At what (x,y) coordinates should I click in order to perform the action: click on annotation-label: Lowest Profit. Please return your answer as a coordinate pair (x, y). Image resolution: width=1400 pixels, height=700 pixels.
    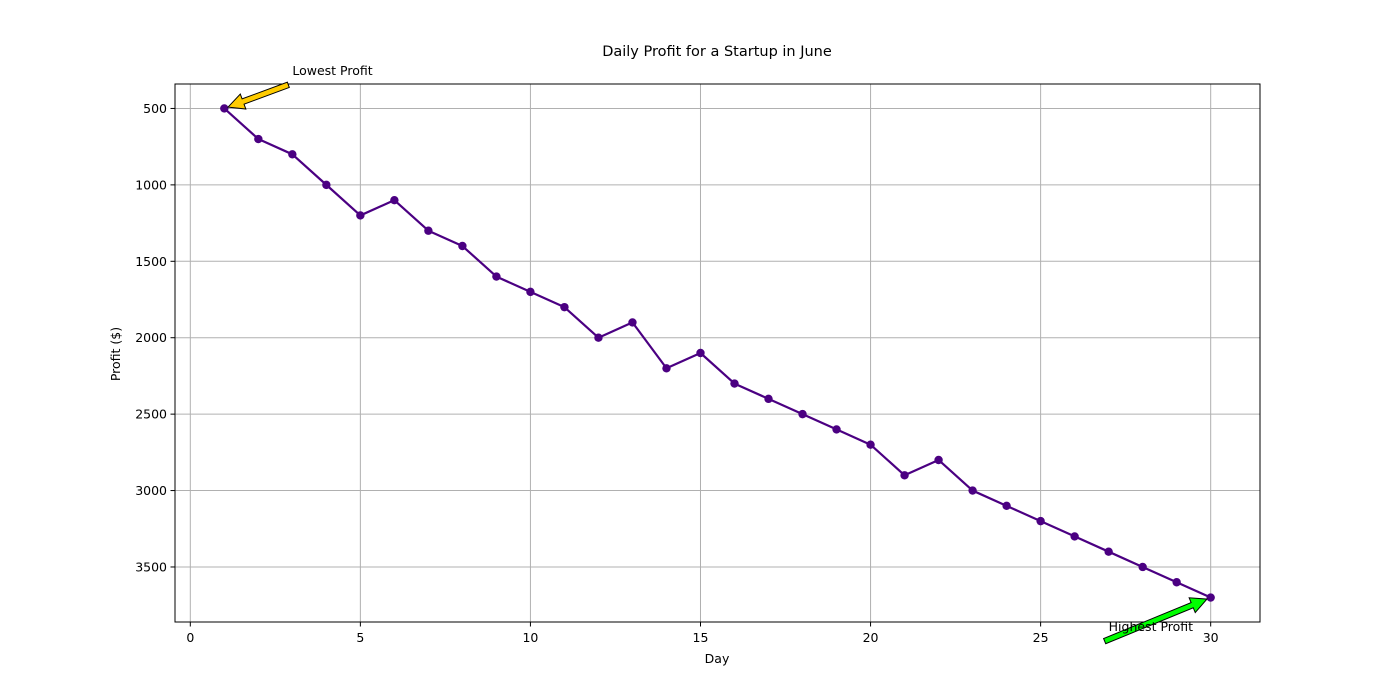
    Looking at the image, I should click on (332, 70).